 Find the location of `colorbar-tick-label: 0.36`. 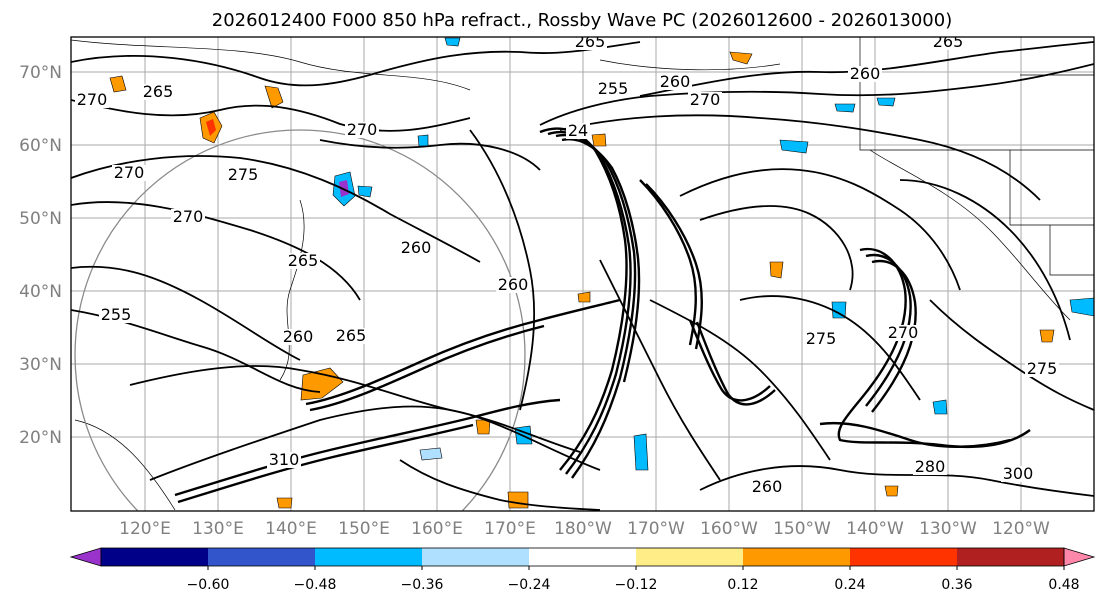

colorbar-tick-label: 0.36 is located at coordinates (956, 585).